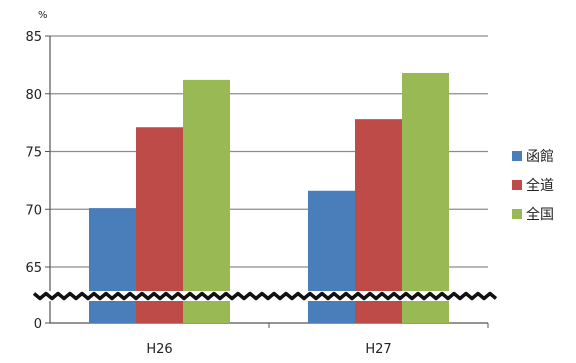 This screenshot has width=576, height=363. What do you see at coordinates (33, 153) in the screenshot?
I see `y-tick-label: 75` at bounding box center [33, 153].